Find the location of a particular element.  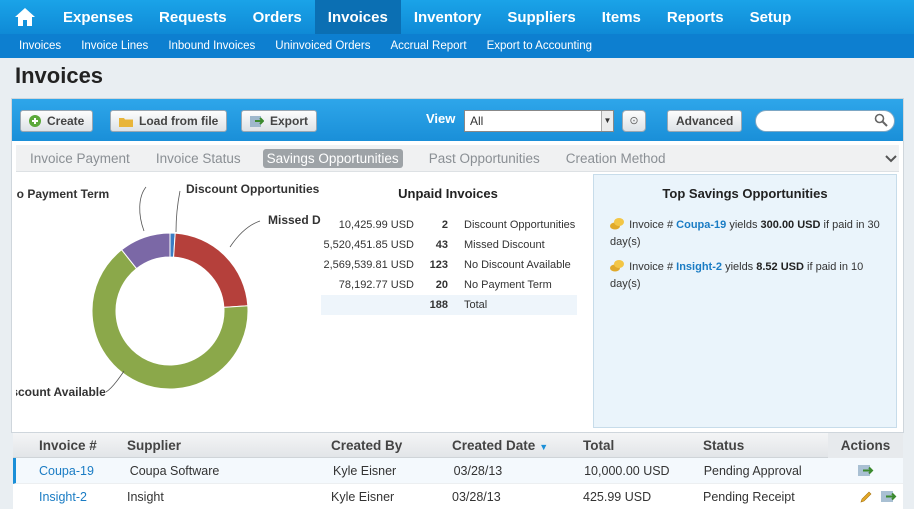

load-button-label: Load from file is located at coordinates (179, 121).